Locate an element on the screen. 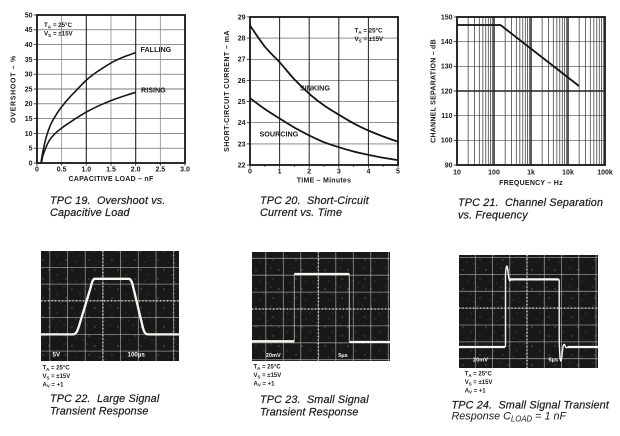 This screenshot has height=436, width=620. svg-text: CAPACITIVE LOAD – nF is located at coordinates (111, 179).